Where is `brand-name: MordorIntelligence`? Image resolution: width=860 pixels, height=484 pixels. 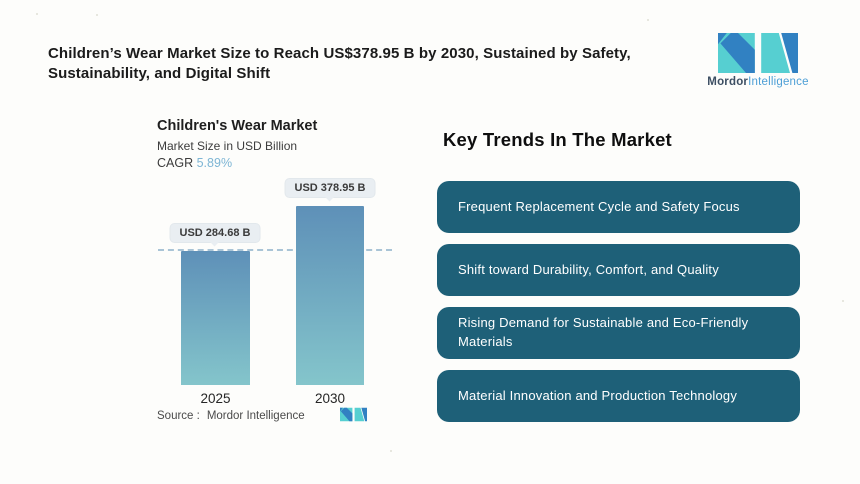 brand-name: MordorIntelligence is located at coordinates (757, 82).